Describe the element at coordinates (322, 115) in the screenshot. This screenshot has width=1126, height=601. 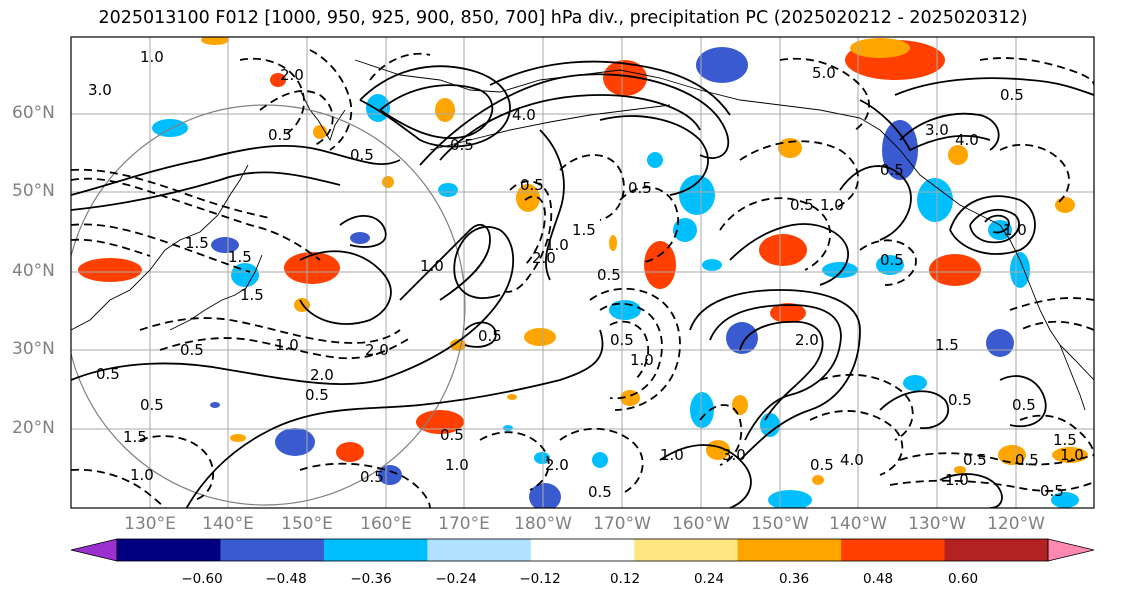
I see `coast-kamchatka` at that location.